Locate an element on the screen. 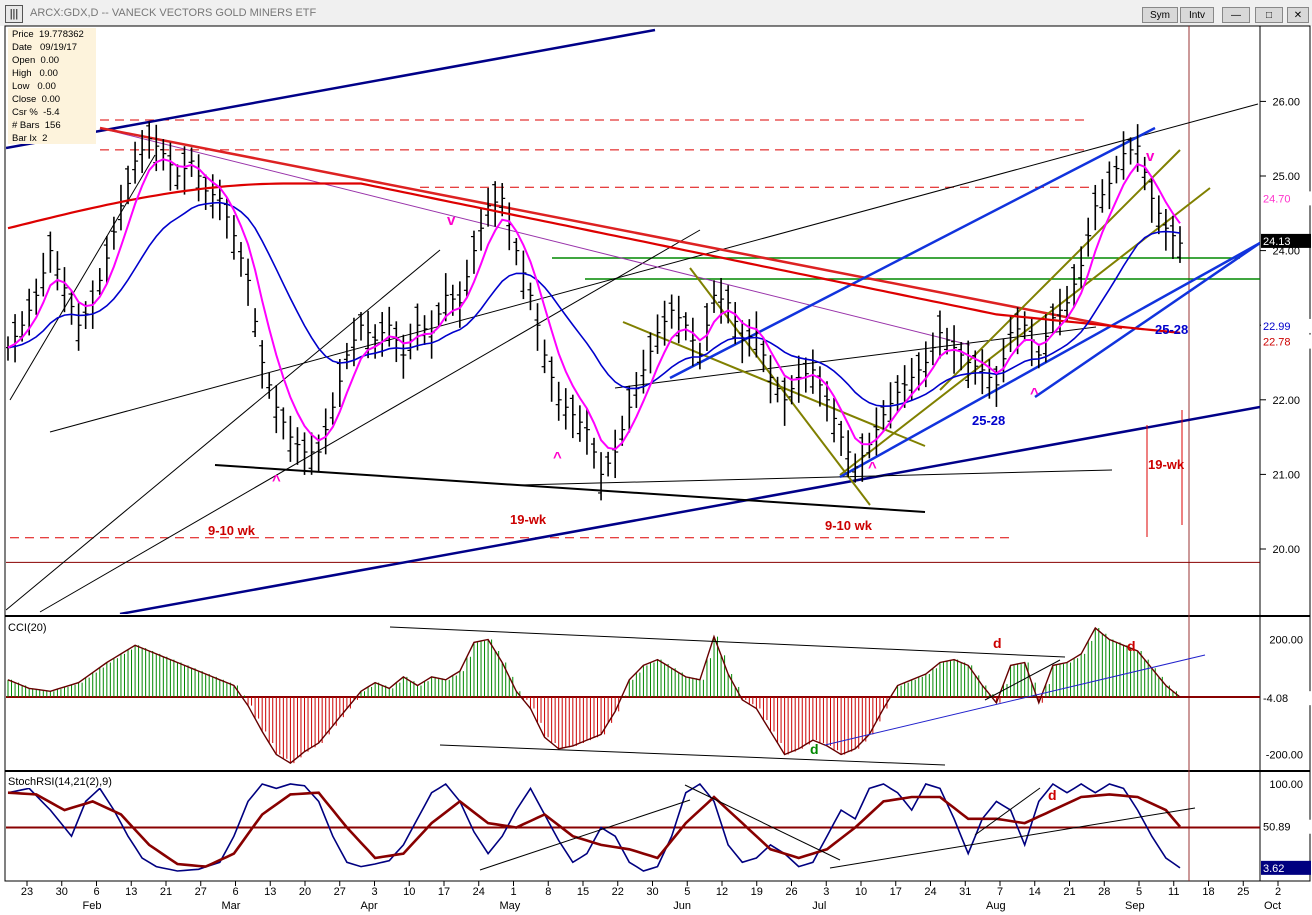  minimize-button: — is located at coordinates (1236, 15).